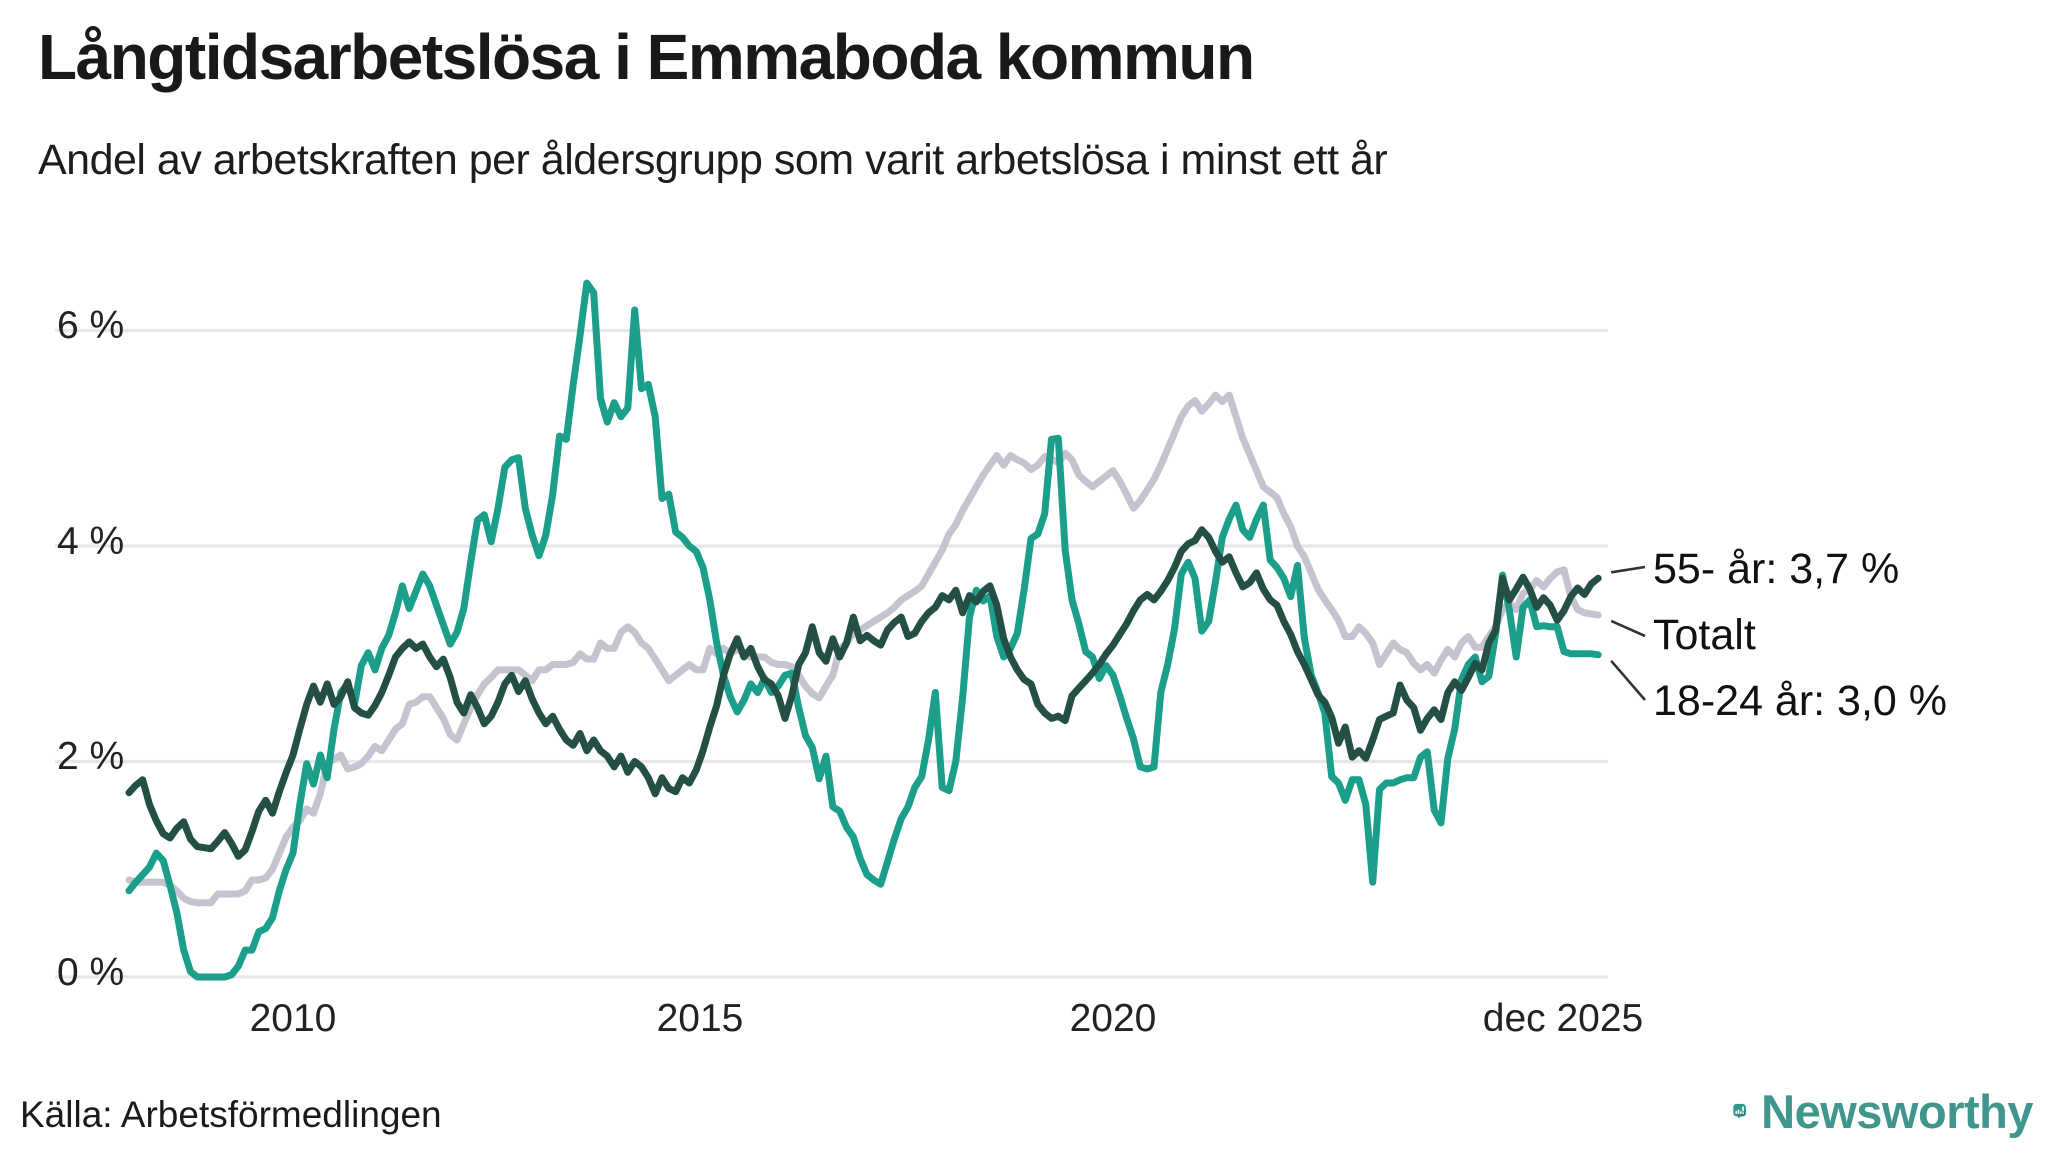  I want to click on y-axis-tick-2: 2 %, so click(91, 756).